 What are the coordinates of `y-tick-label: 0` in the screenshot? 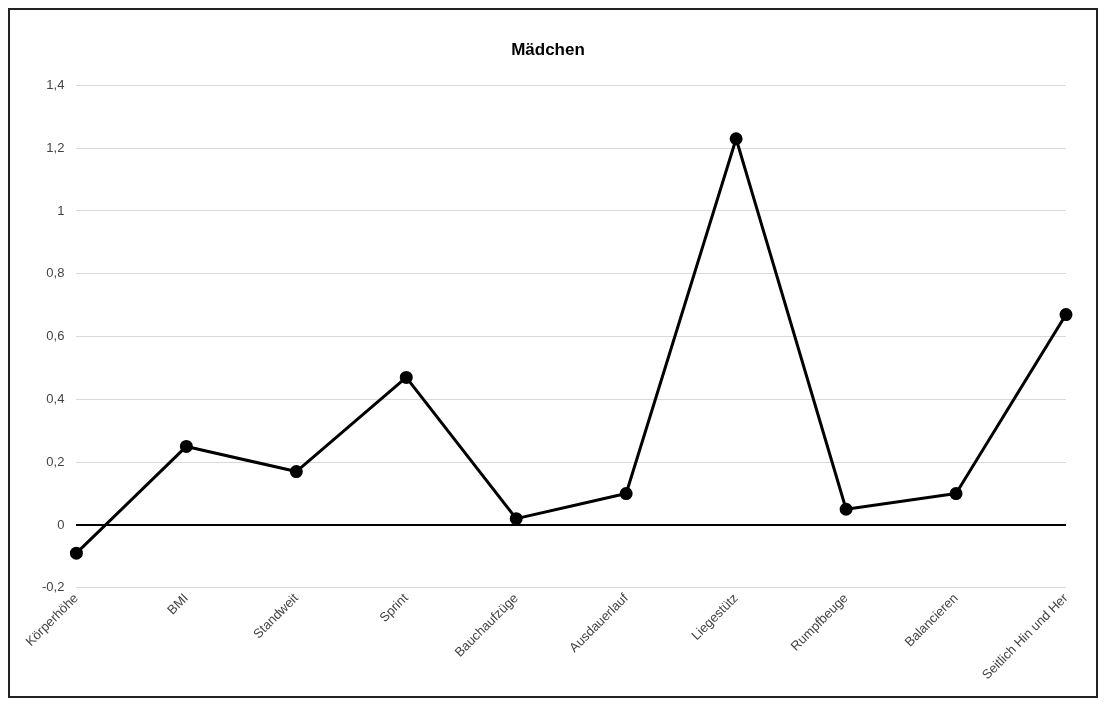 It's located at (61, 524).